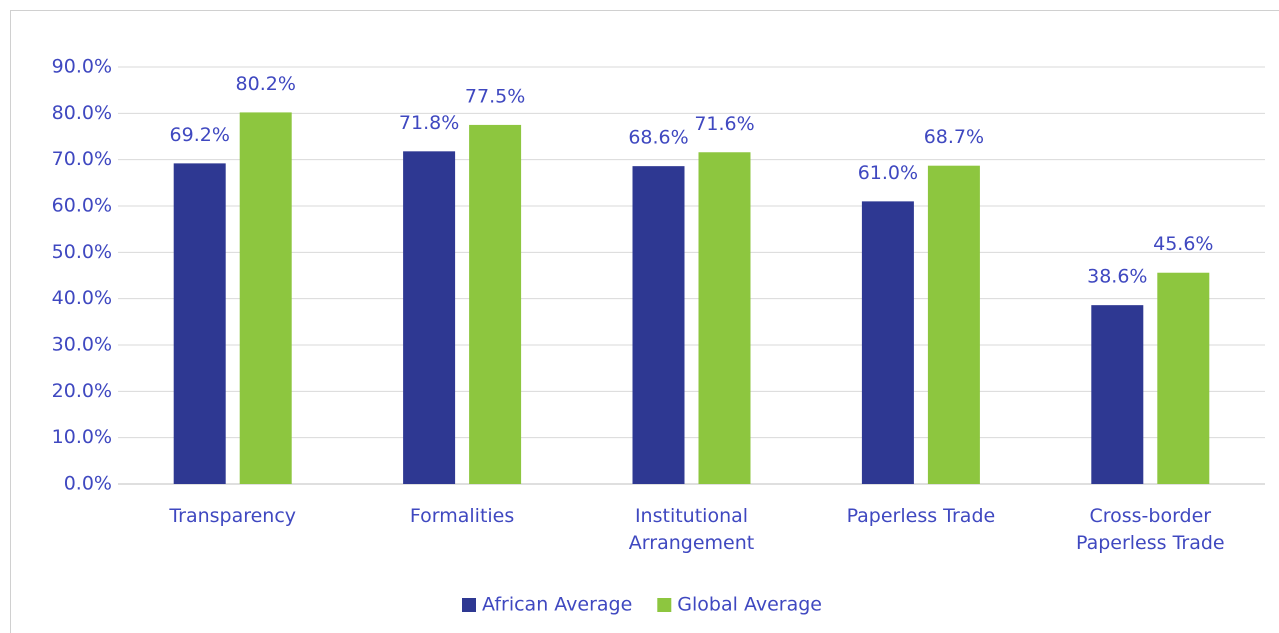 The height and width of the screenshot is (633, 1279). I want to click on value-label: 61.0%, so click(888, 173).